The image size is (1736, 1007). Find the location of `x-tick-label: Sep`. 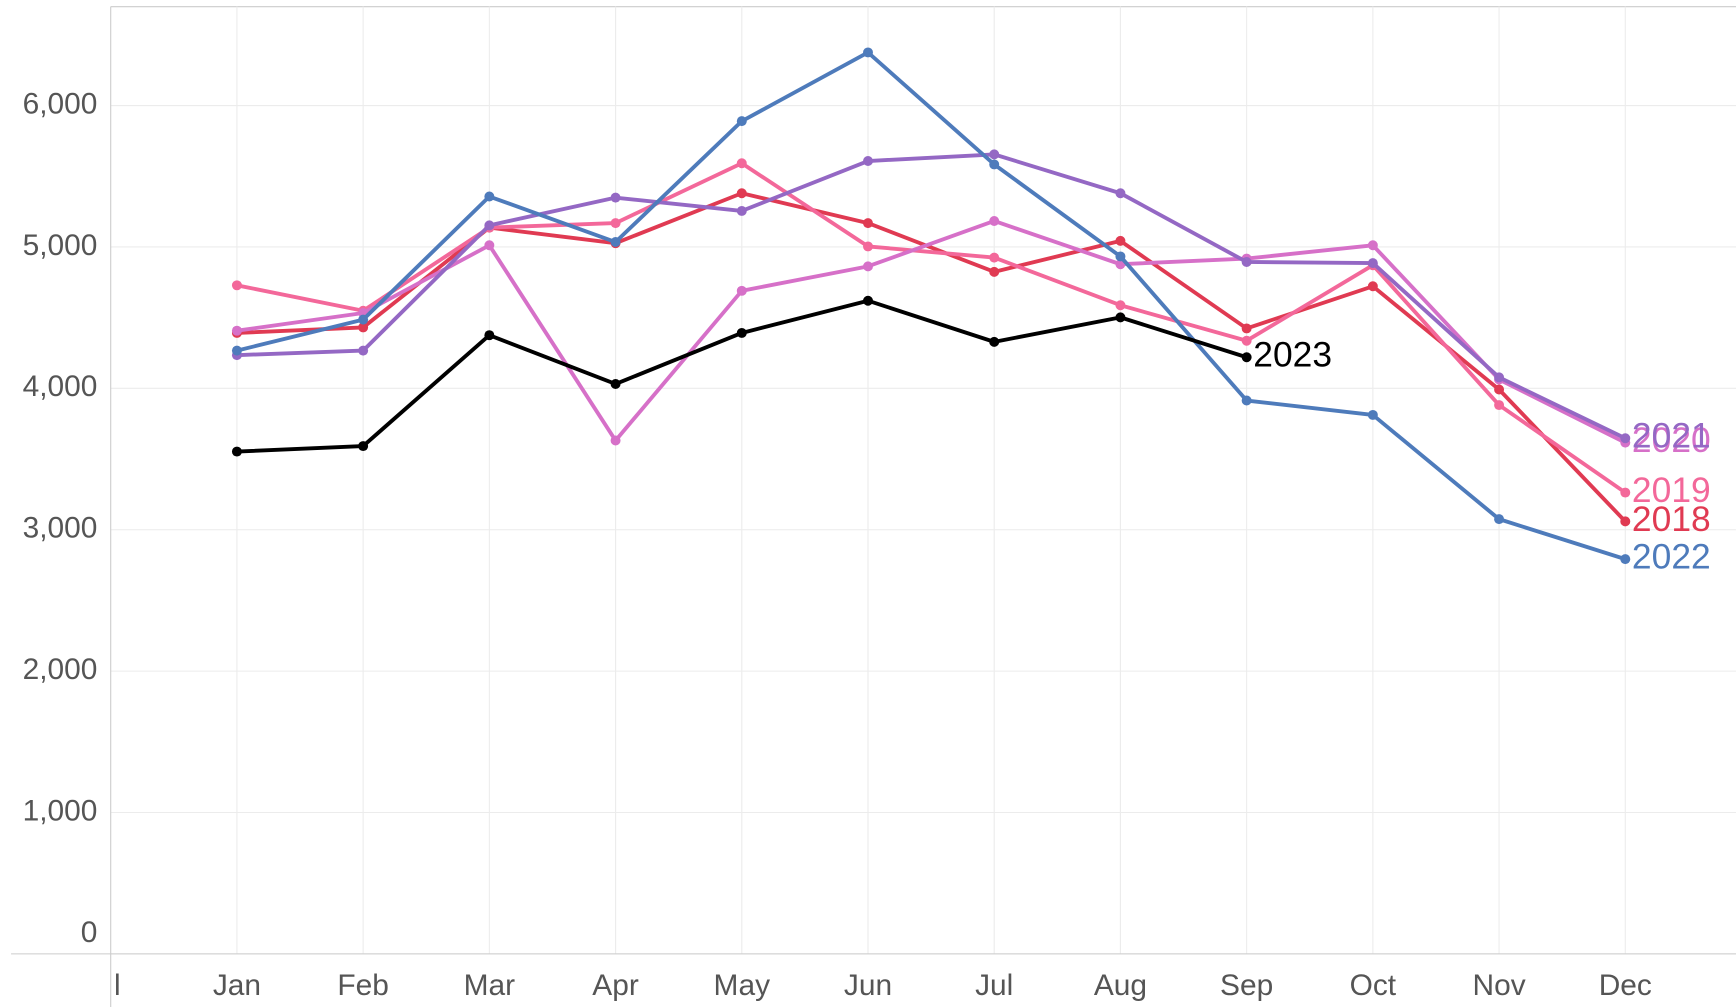

x-tick-label: Sep is located at coordinates (1246, 985).